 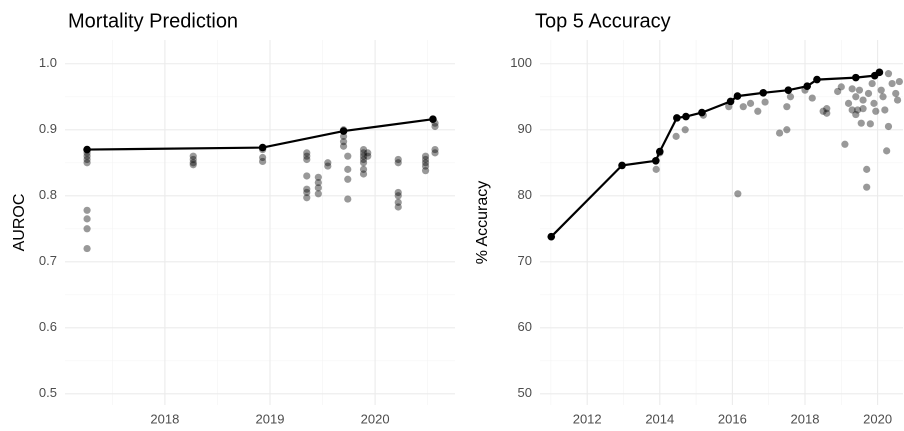 What do you see at coordinates (659, 418) in the screenshot?
I see `x-tick-label: 2014` at bounding box center [659, 418].